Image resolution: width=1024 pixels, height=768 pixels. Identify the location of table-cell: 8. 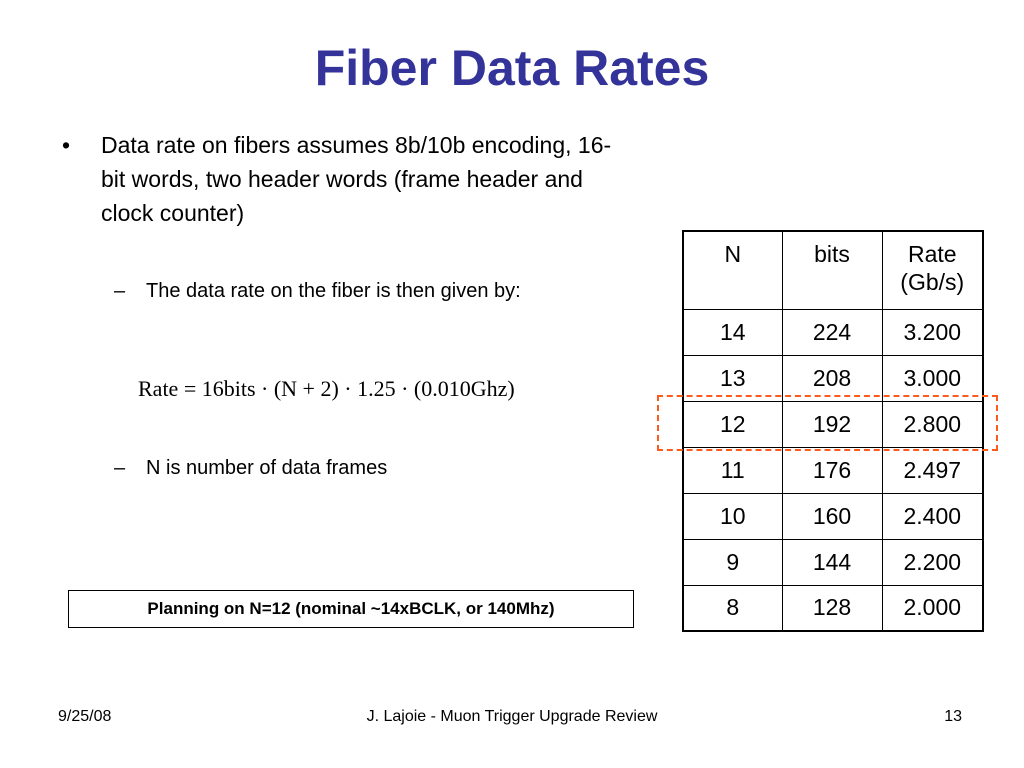
(732, 608).